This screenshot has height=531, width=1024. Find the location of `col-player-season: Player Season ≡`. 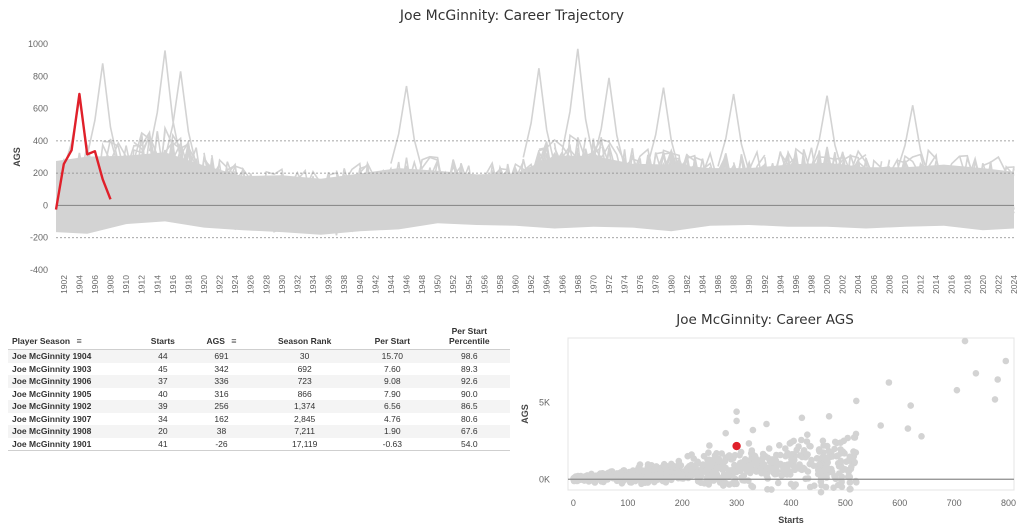

col-player-season: Player Season ≡ is located at coordinates (72, 334).